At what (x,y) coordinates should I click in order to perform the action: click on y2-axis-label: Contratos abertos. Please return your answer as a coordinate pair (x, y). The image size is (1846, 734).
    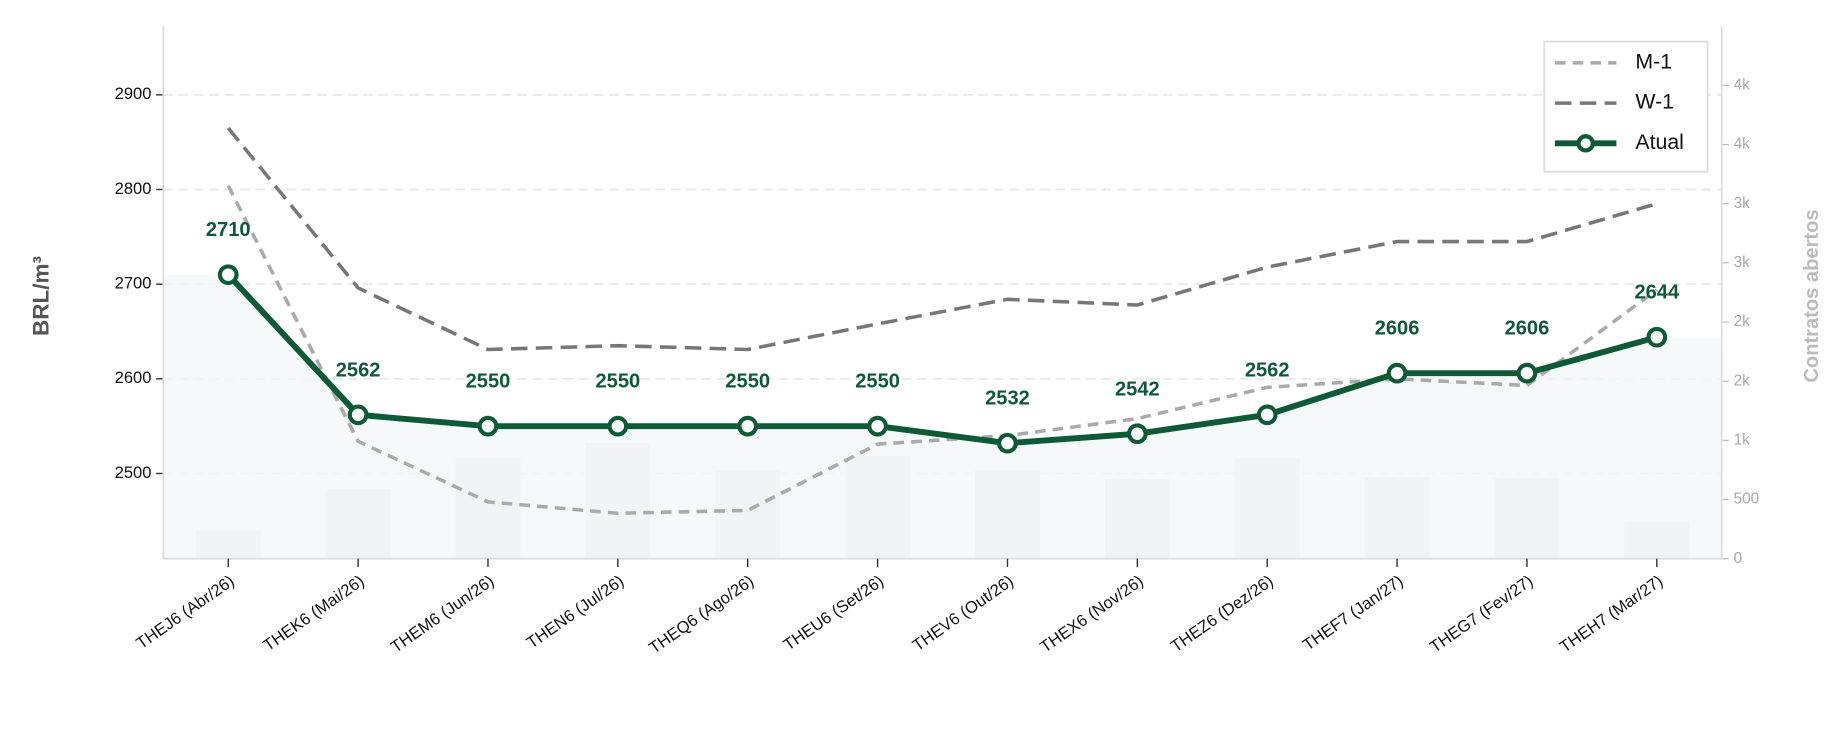
    Looking at the image, I should click on (1812, 295).